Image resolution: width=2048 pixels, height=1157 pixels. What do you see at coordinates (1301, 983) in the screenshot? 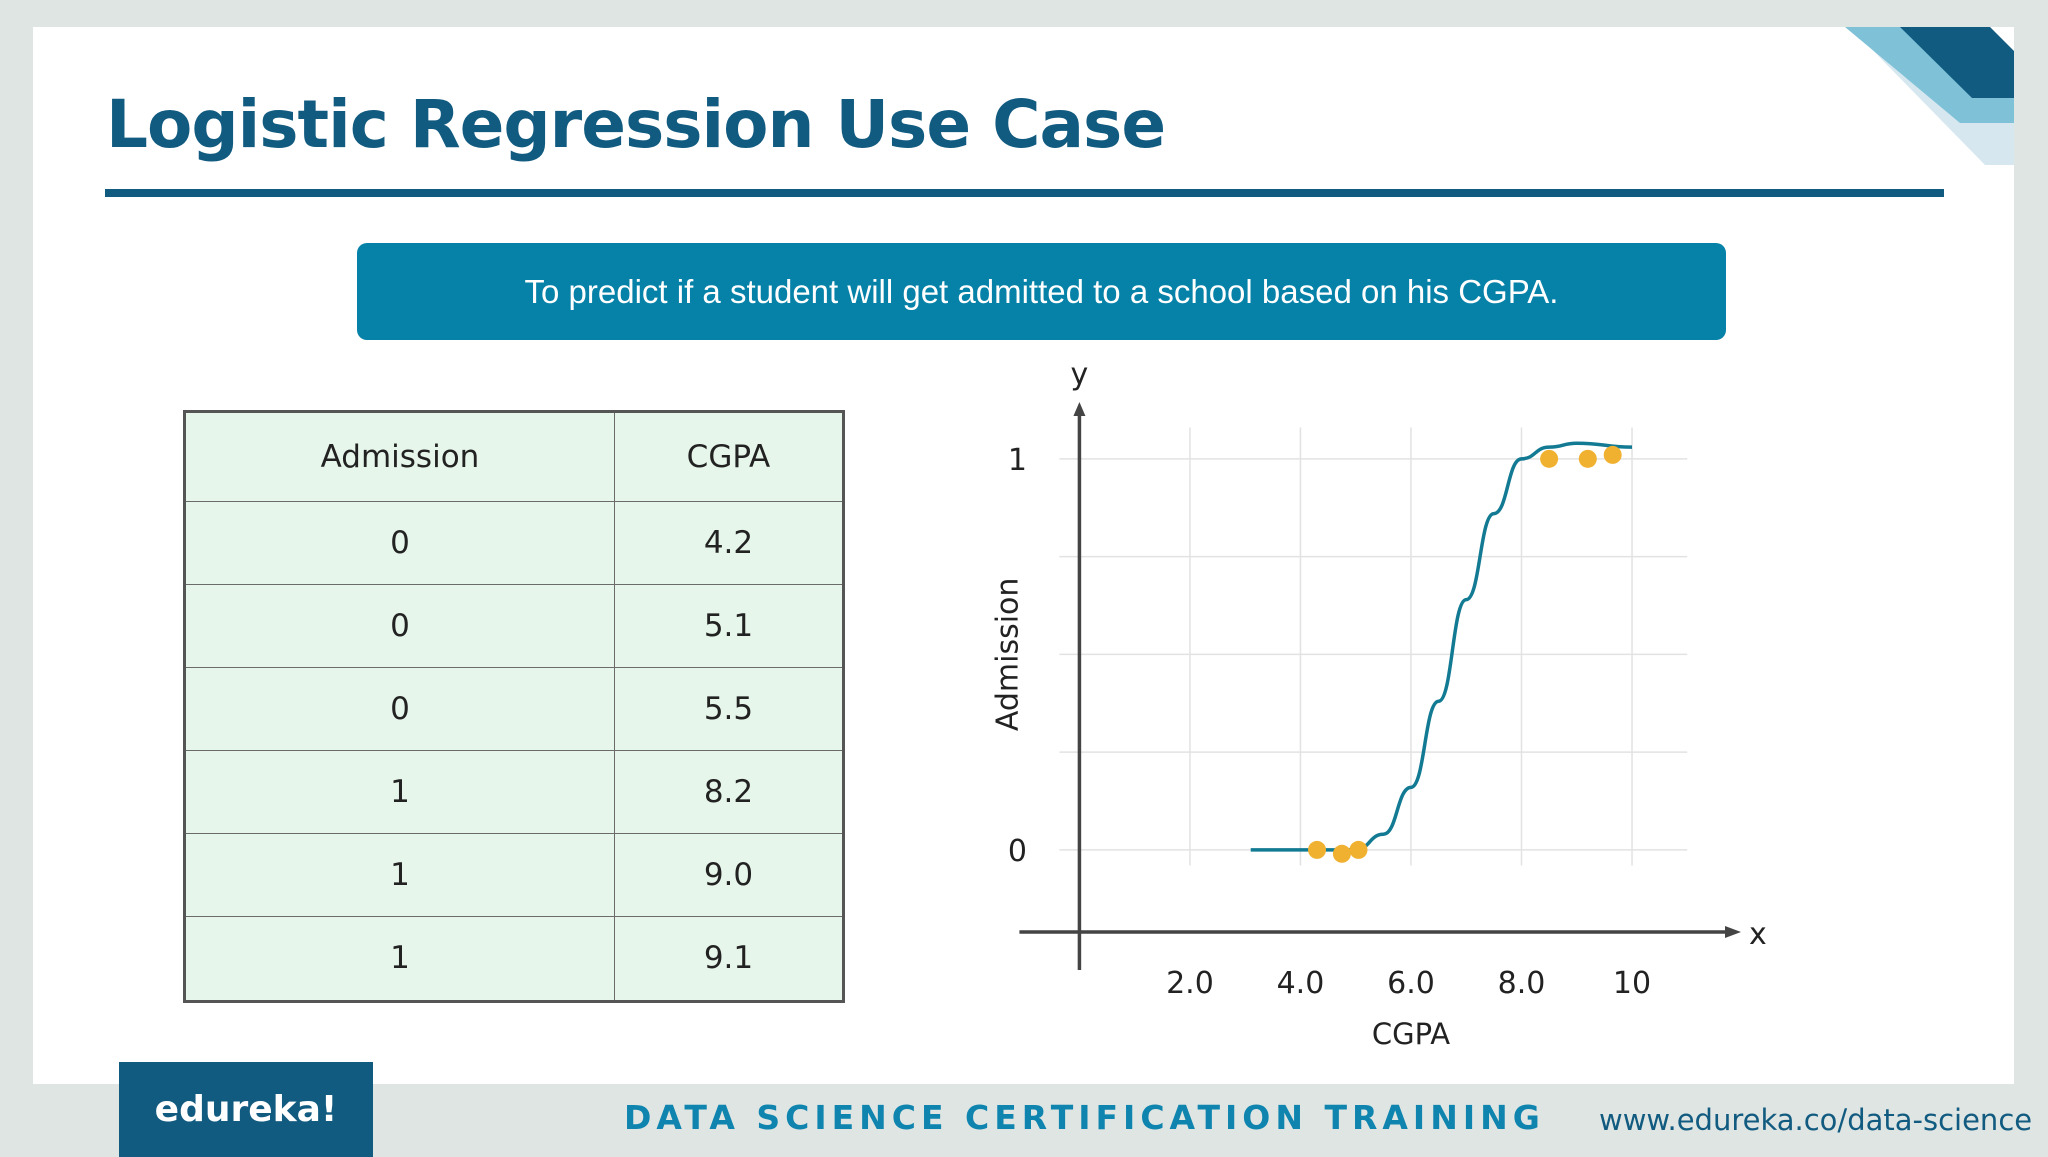
I see `x-tick-label: 4.0` at bounding box center [1301, 983].